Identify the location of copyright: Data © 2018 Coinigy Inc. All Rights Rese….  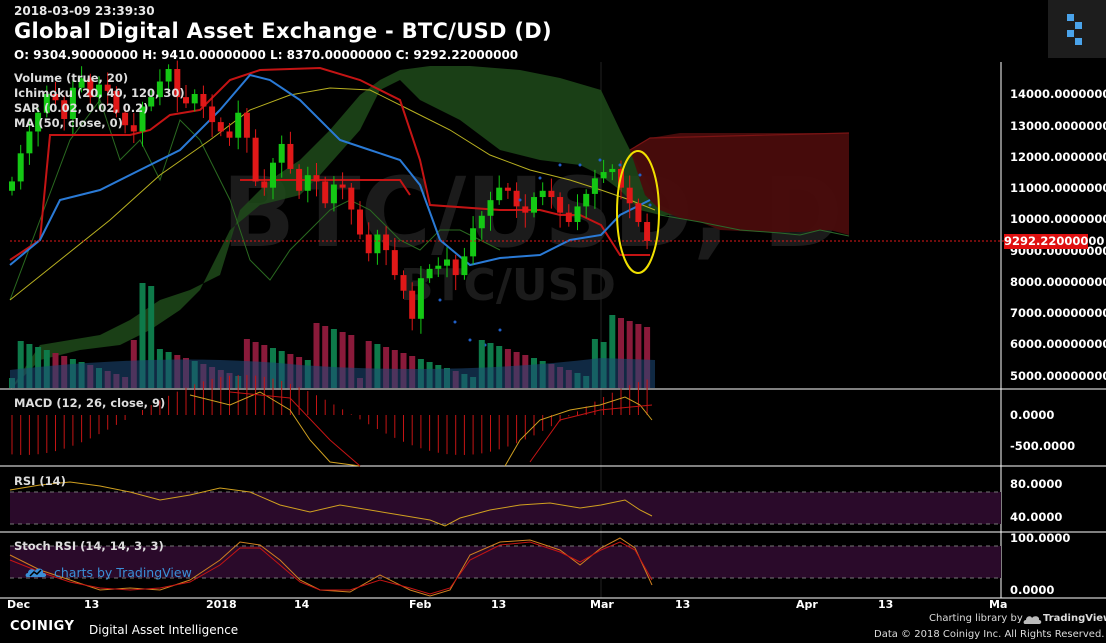
(989, 634).